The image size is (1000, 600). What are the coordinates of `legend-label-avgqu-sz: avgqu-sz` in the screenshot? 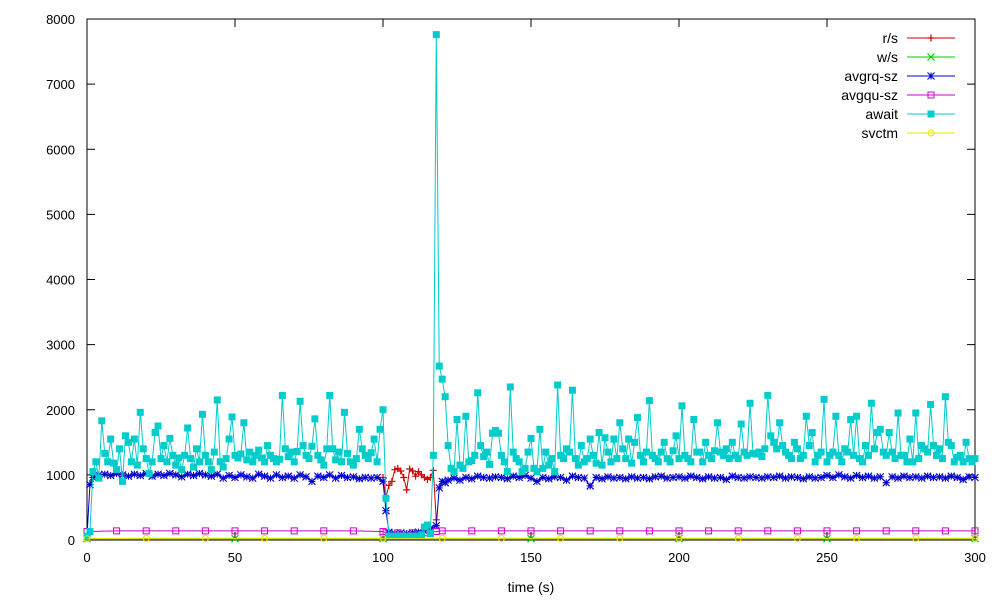 It's located at (869, 95).